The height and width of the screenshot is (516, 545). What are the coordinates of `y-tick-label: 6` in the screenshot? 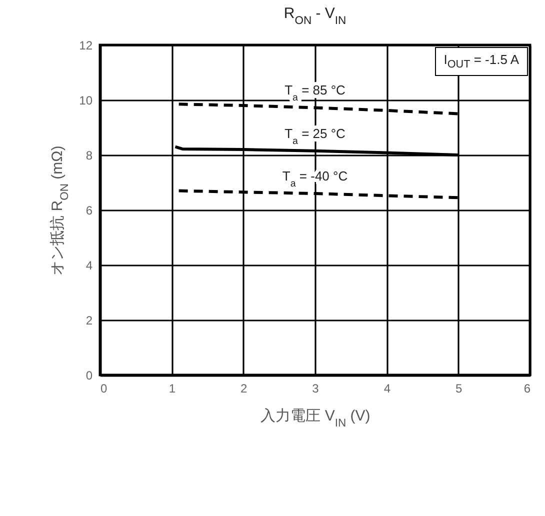 It's located at (89, 211).